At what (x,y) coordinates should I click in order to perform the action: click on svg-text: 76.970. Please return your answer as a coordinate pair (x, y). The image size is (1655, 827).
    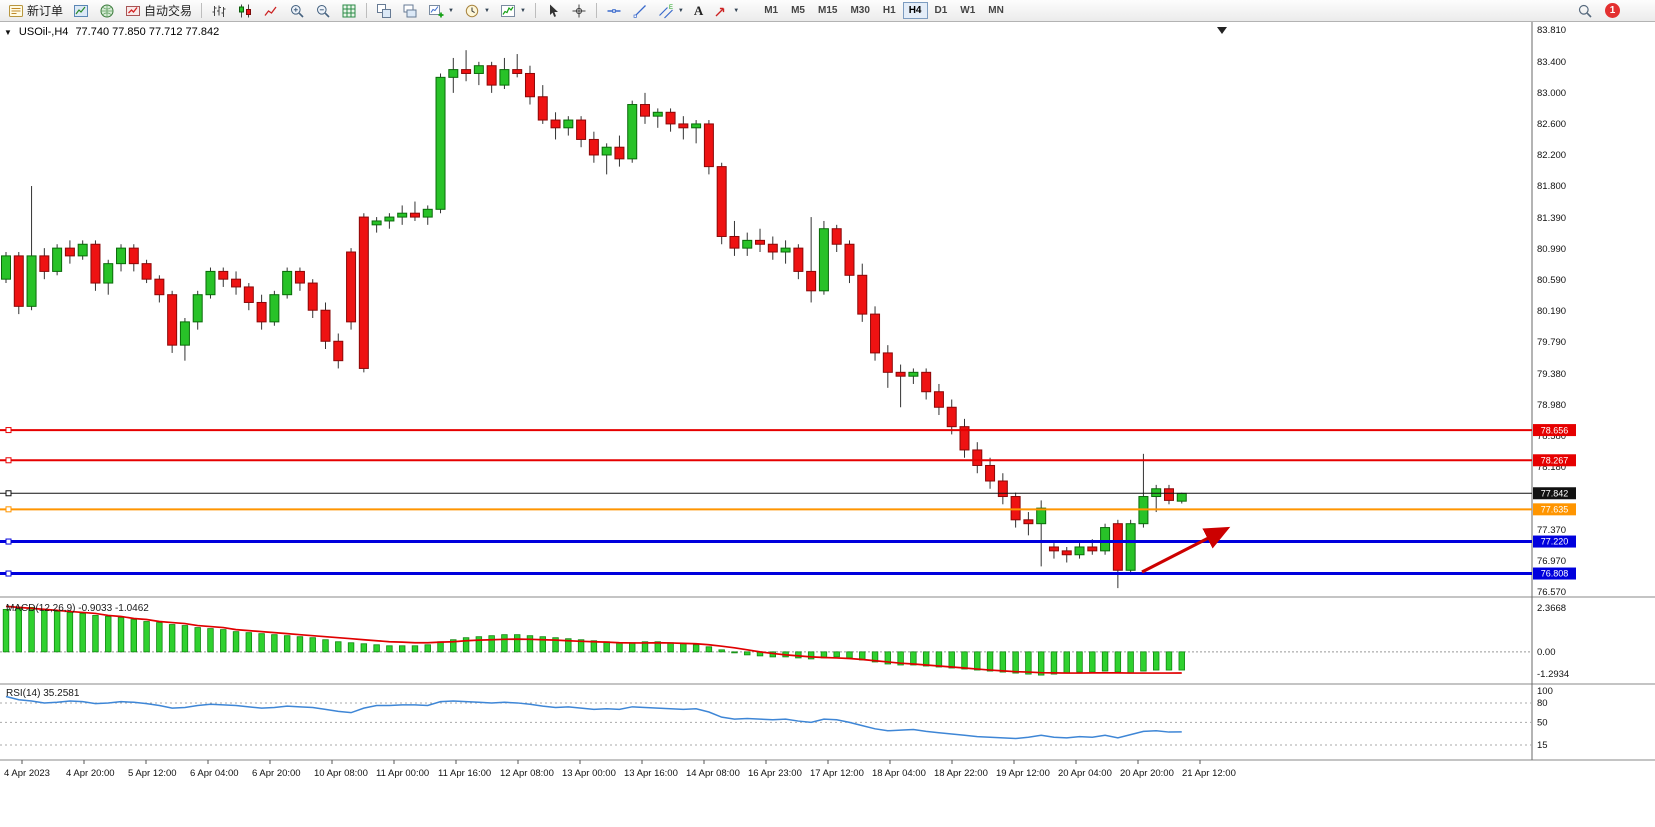
    Looking at the image, I should click on (1551, 561).